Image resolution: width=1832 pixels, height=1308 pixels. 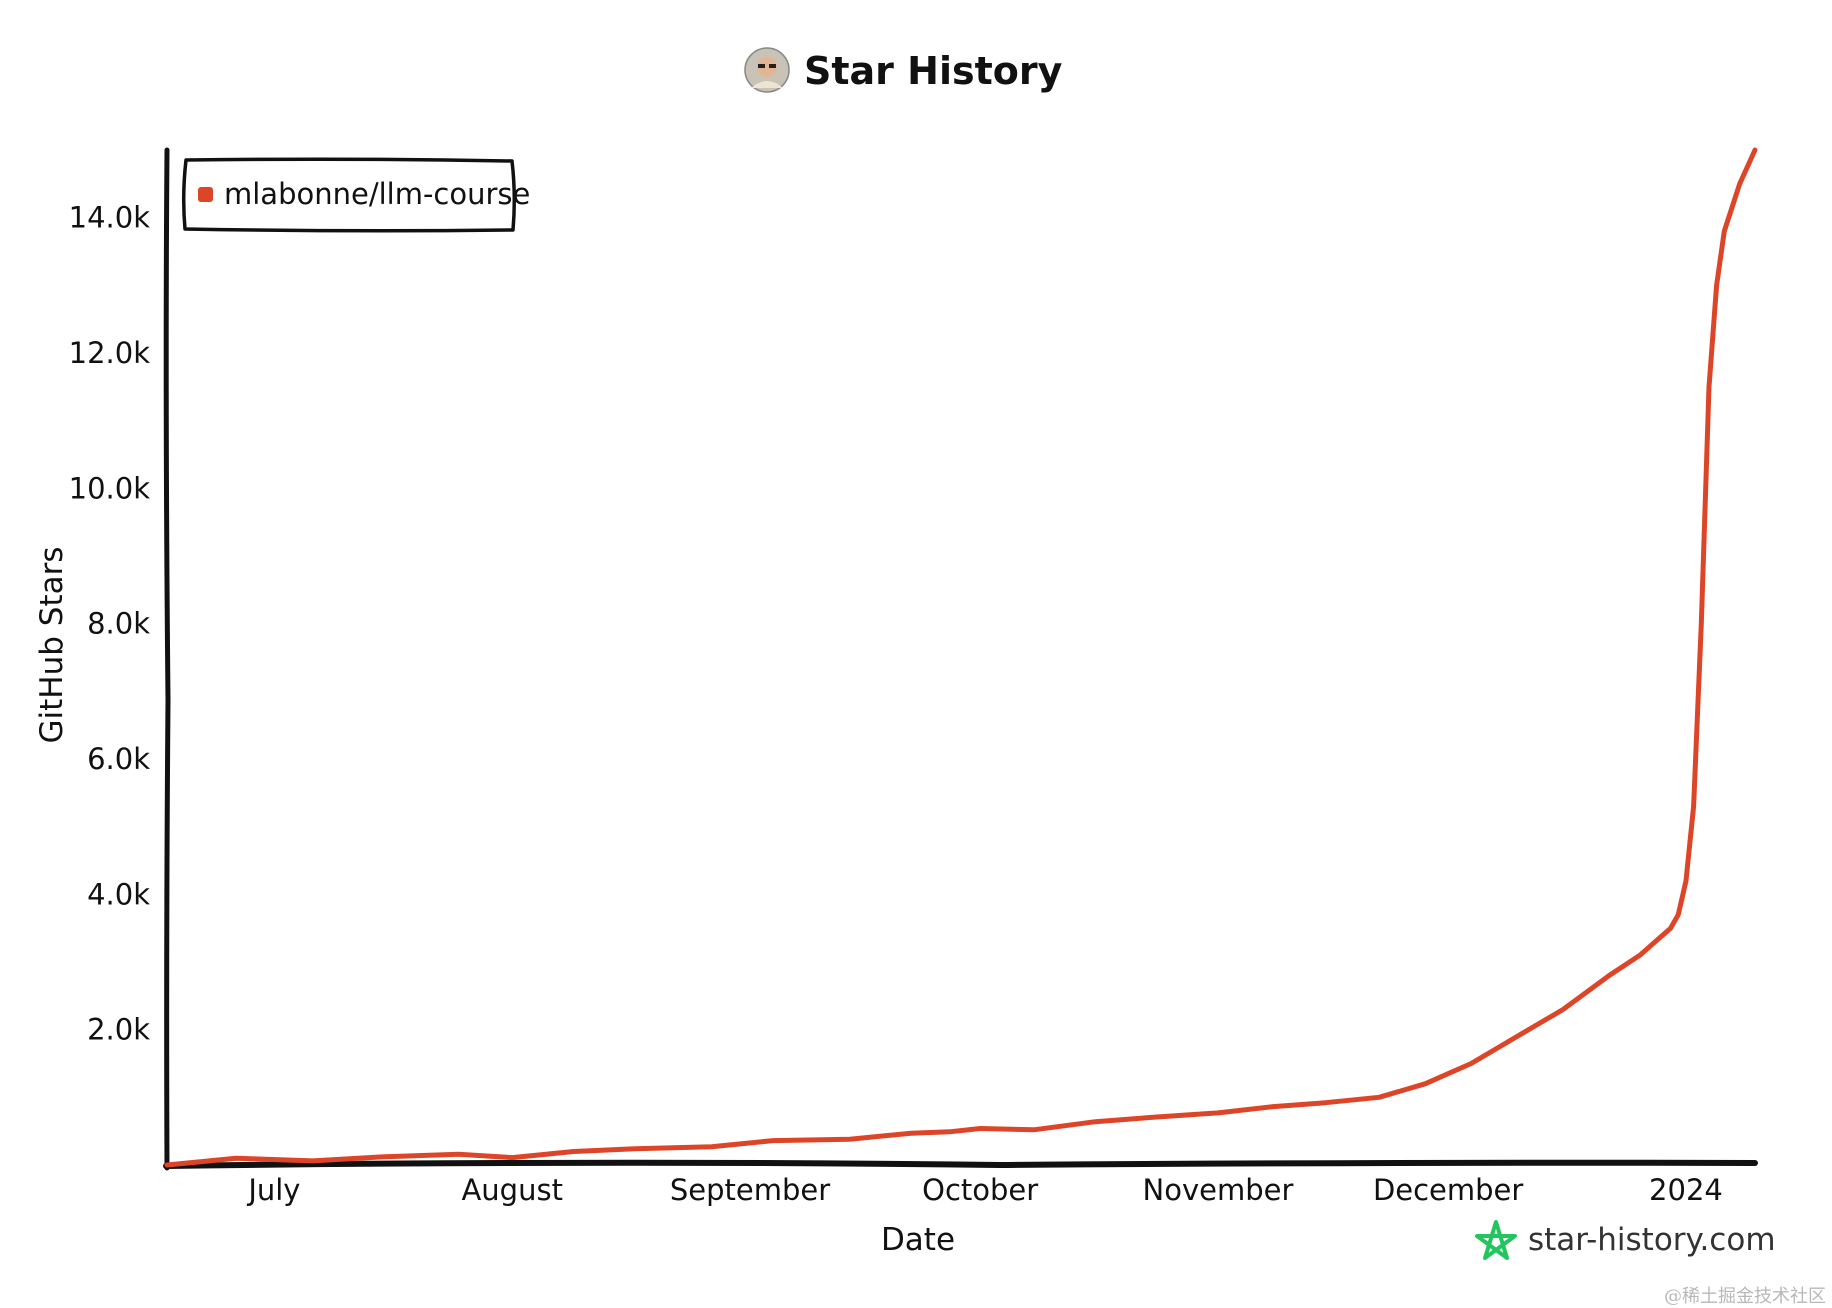 I want to click on brand-link: star-history.com, so click(x=1625, y=1240).